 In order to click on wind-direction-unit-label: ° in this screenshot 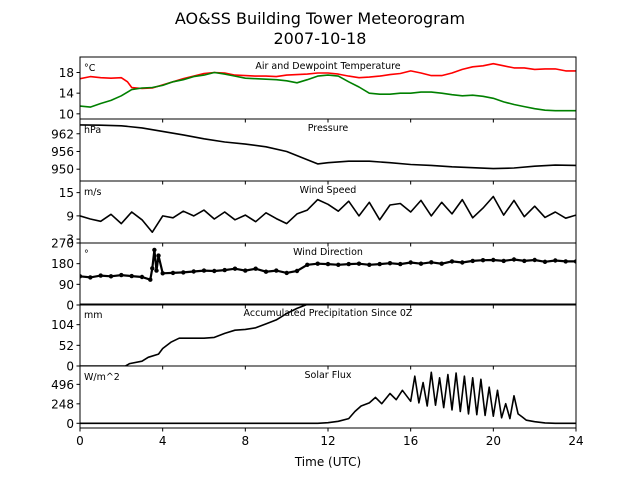, I will do `click(86, 254)`.